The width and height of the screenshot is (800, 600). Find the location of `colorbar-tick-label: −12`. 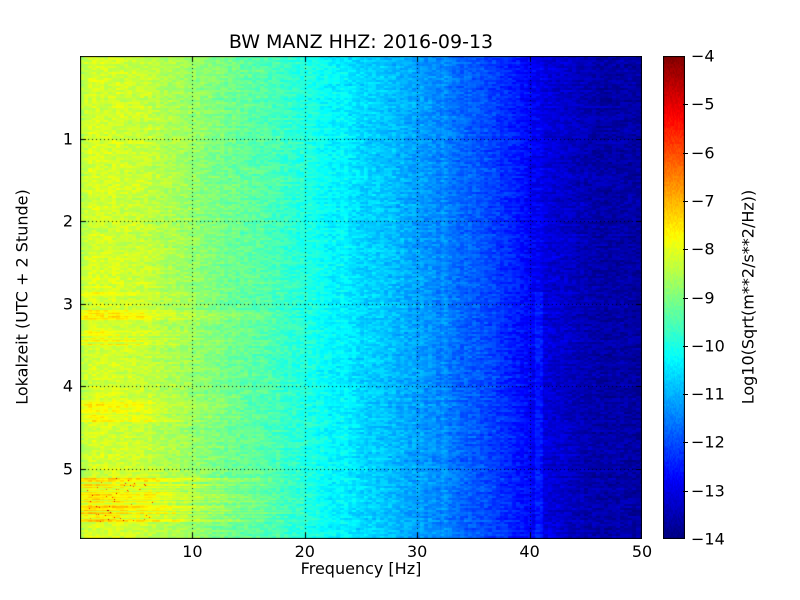

colorbar-tick-label: −12 is located at coordinates (708, 442).